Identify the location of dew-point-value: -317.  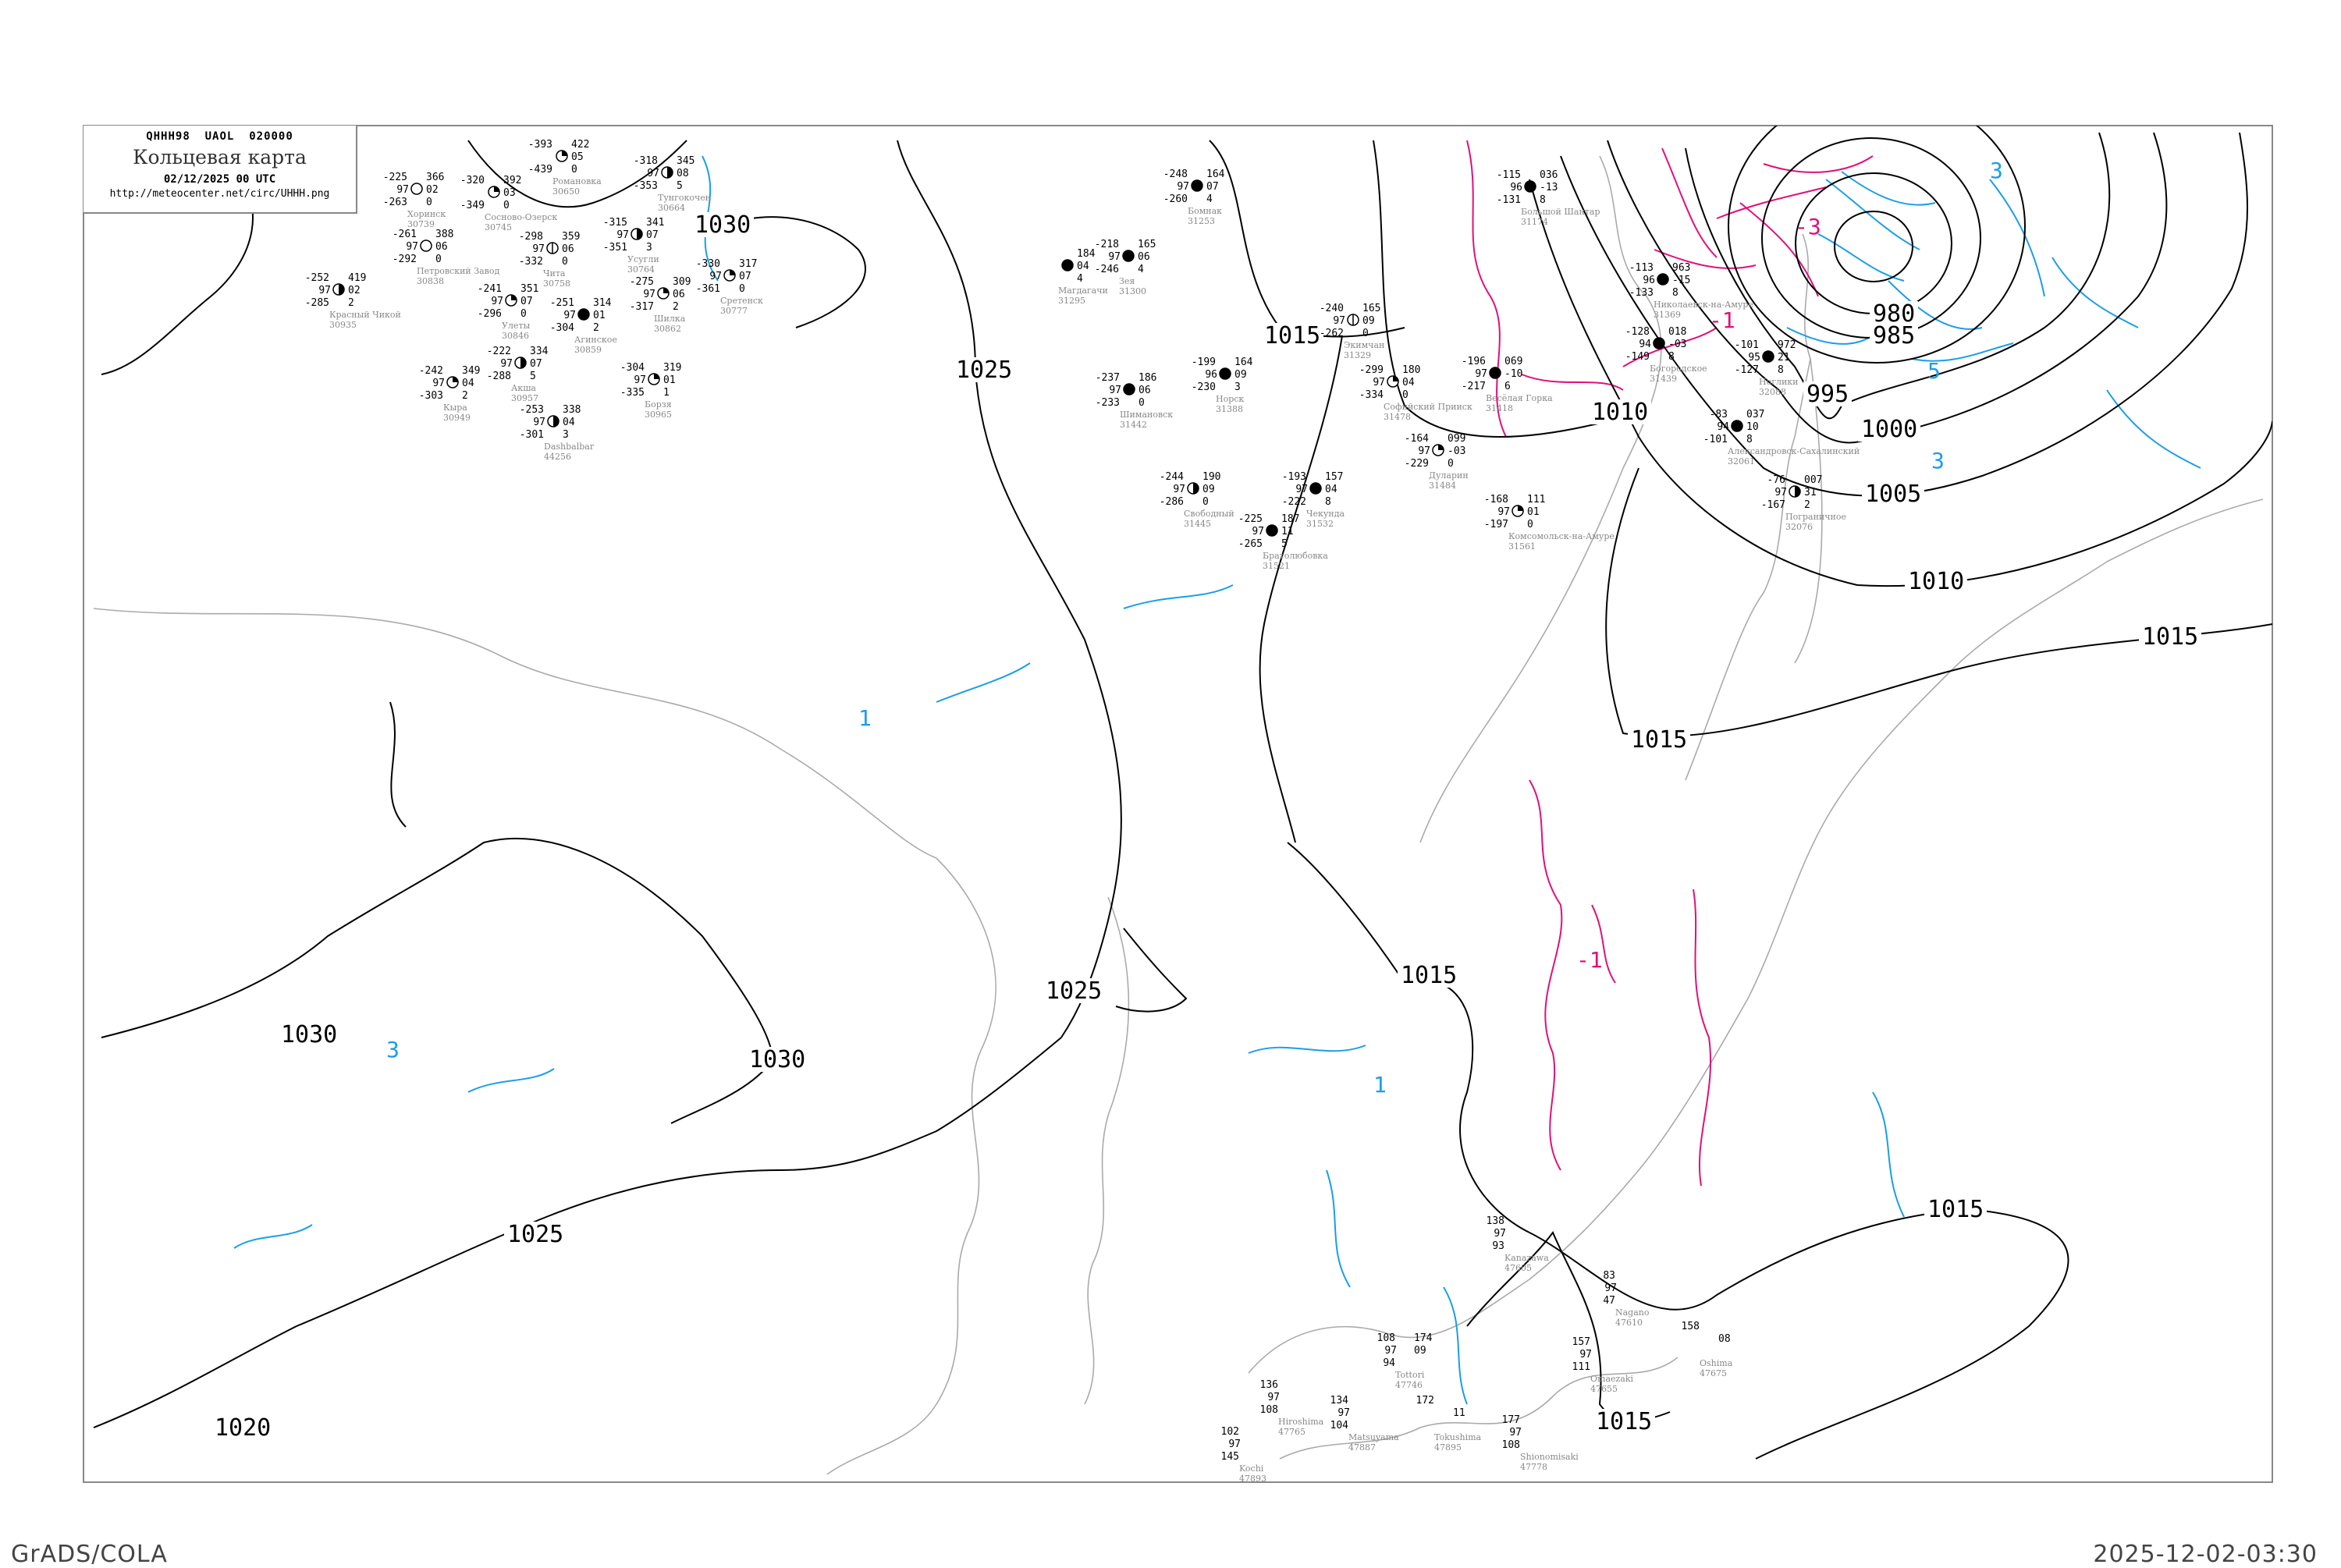
(642, 307).